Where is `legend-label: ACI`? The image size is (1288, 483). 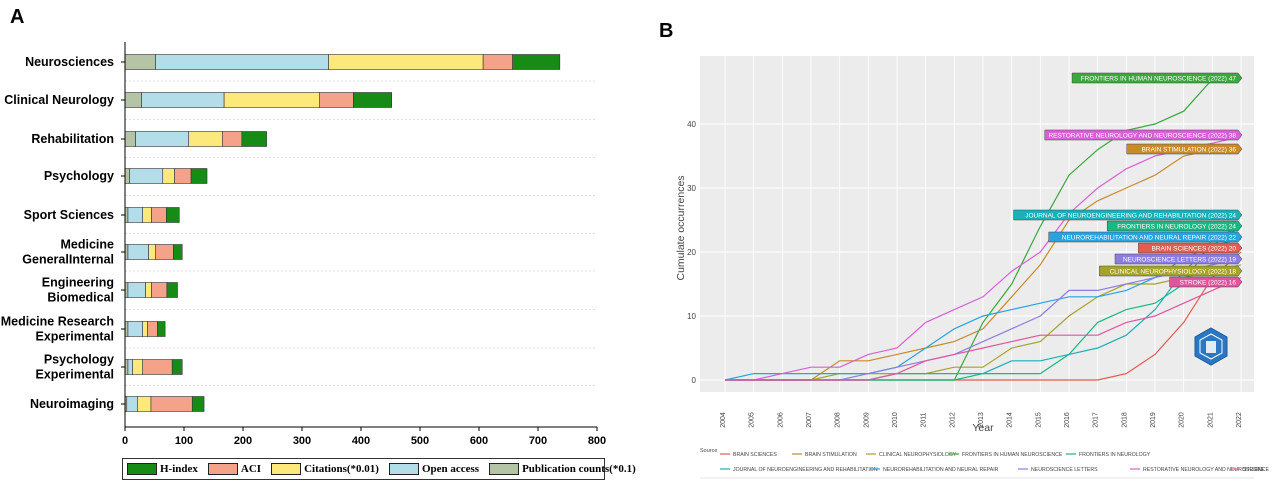
legend-label: ACI is located at coordinates (251, 469).